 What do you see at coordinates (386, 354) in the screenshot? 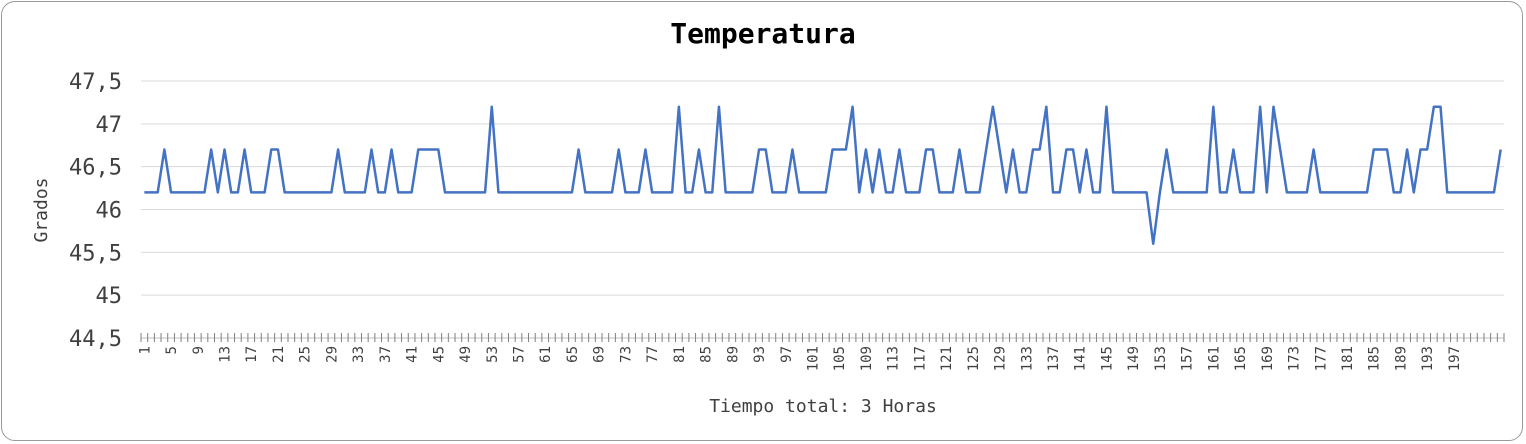
I see `x-tick-label: 37` at bounding box center [386, 354].